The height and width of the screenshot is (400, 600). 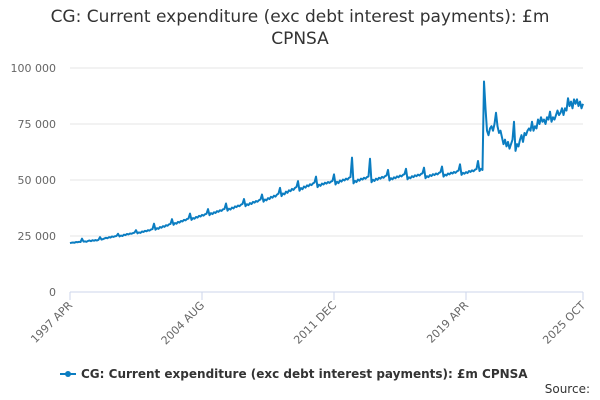 I want to click on x-tick-label: 2019 APR, so click(x=447, y=322).